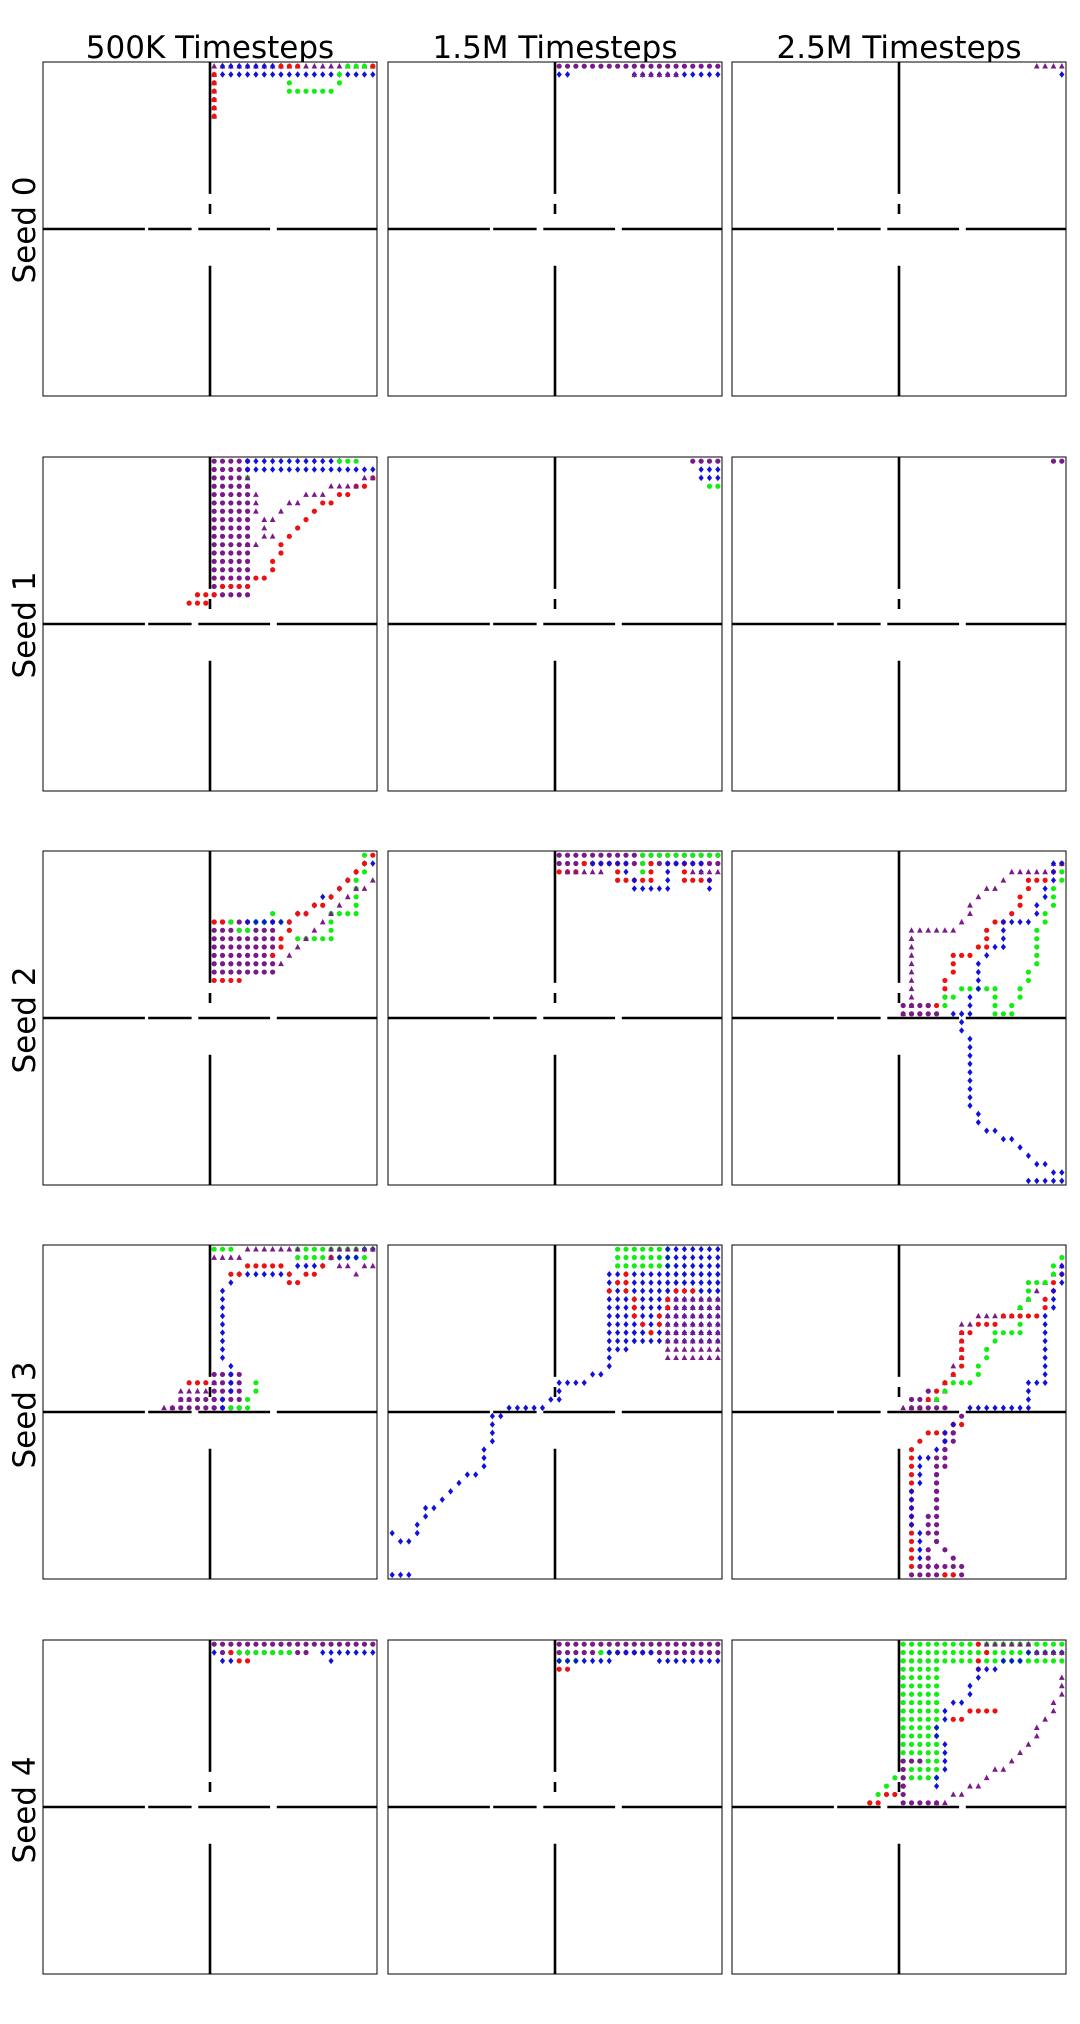 This screenshot has width=1080, height=2024. Describe the element at coordinates (25, 1019) in the screenshot. I see `row-titles: Seed 0 Seed 1 Seed 2 Seed 3 Seed 4` at that location.